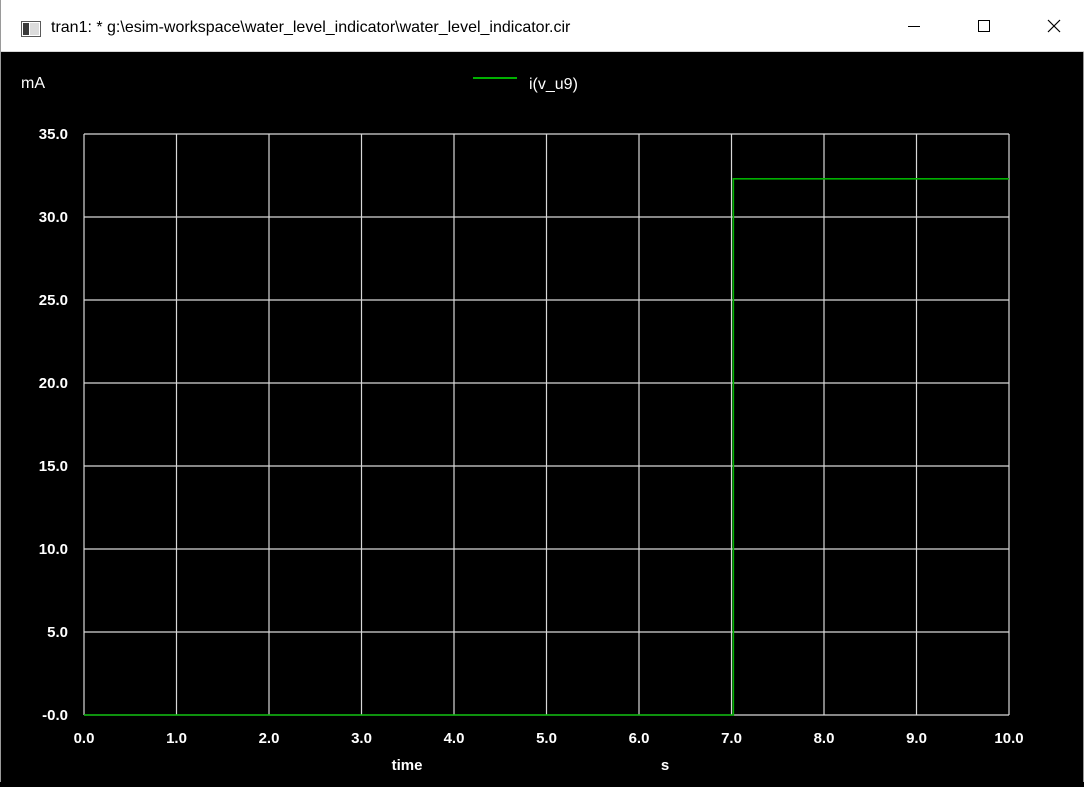  What do you see at coordinates (84, 738) in the screenshot?
I see `x-tick-label: 0.0` at bounding box center [84, 738].